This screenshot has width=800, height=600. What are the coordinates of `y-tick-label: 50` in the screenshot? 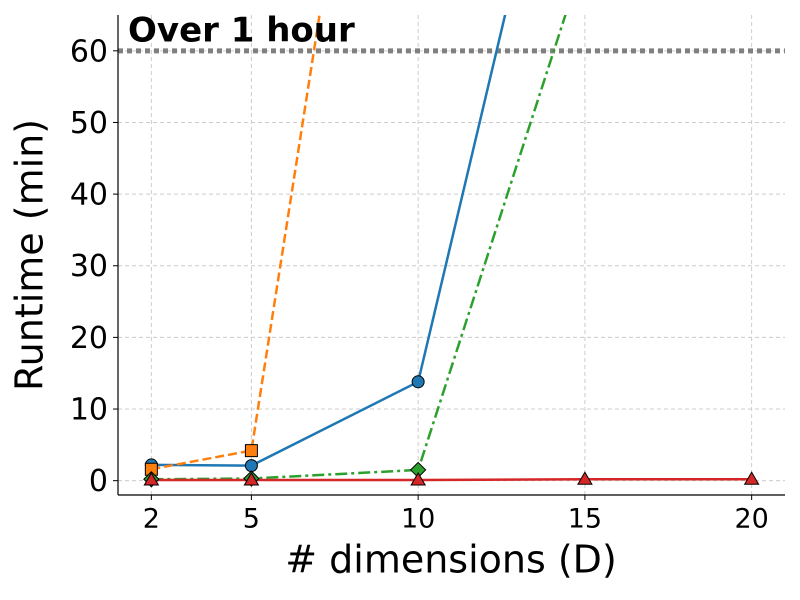 It's located at (89, 123).